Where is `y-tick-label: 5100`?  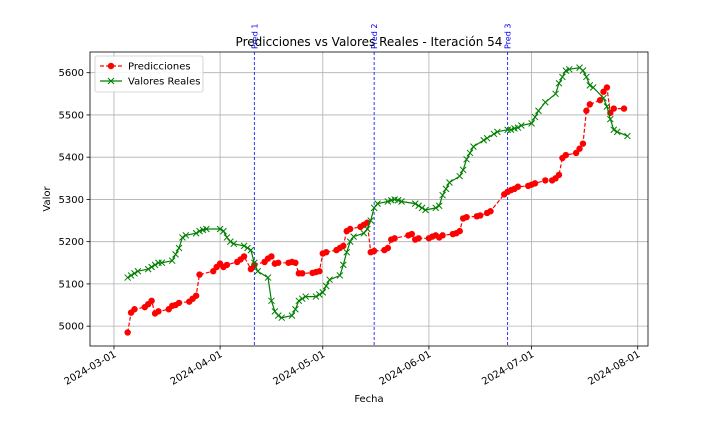
y-tick-label: 5100 is located at coordinates (71, 284).